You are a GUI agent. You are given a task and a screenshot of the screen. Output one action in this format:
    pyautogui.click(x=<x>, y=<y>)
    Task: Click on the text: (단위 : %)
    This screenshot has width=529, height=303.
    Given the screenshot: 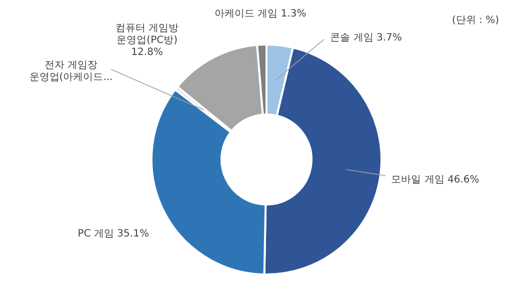 What is the action you would take?
    pyautogui.click(x=476, y=20)
    